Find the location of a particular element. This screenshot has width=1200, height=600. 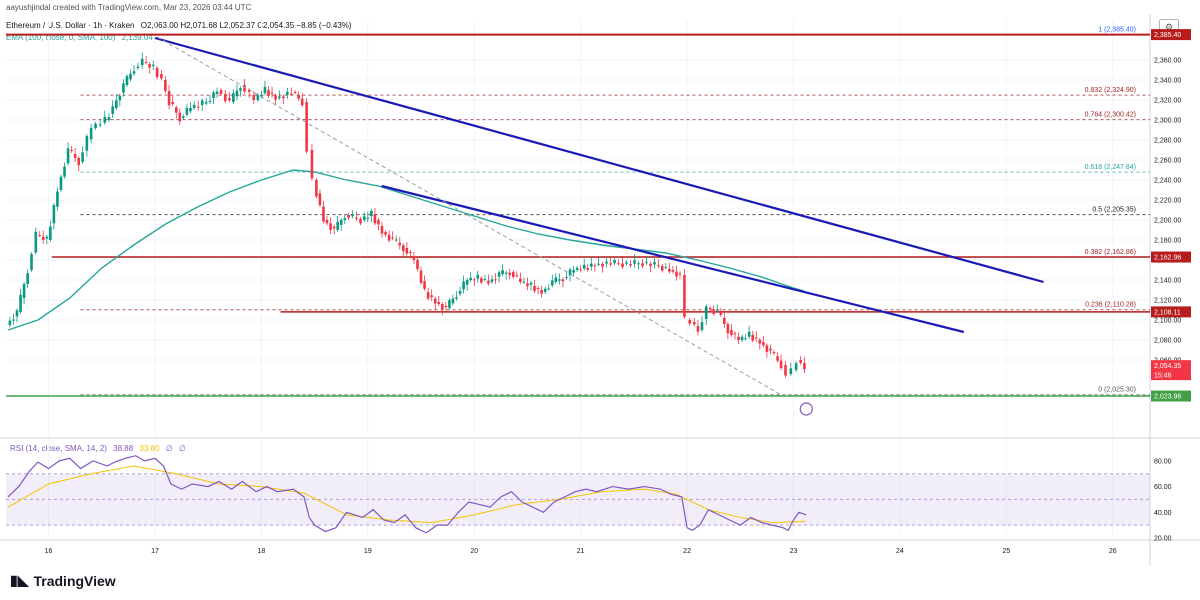

price-tick-label: 2,320.00 is located at coordinates (1167, 101).